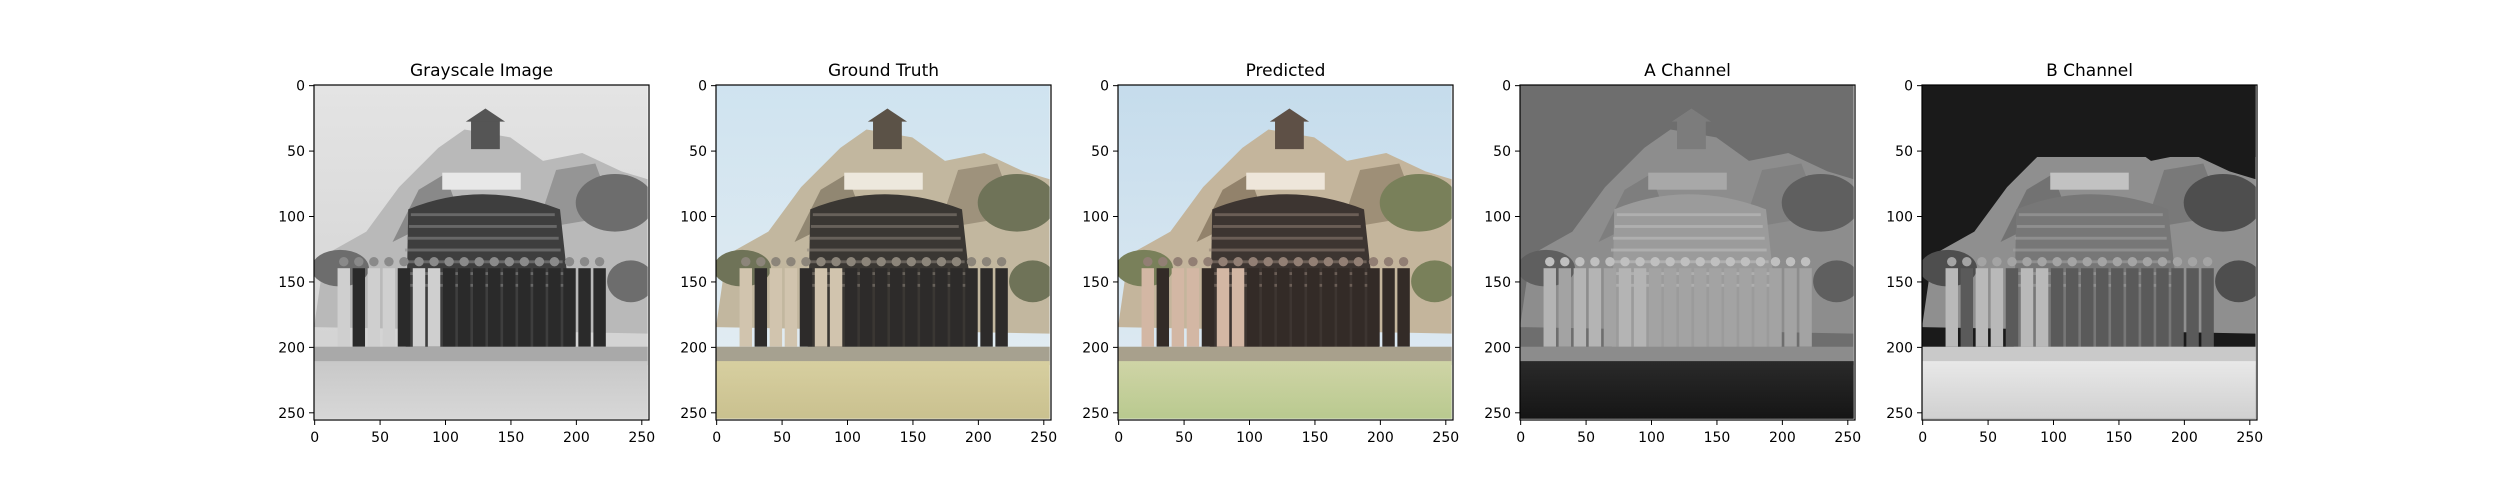 This screenshot has height=500, width=2500. I want to click on panel-title: Ground Truth, so click(883, 71).